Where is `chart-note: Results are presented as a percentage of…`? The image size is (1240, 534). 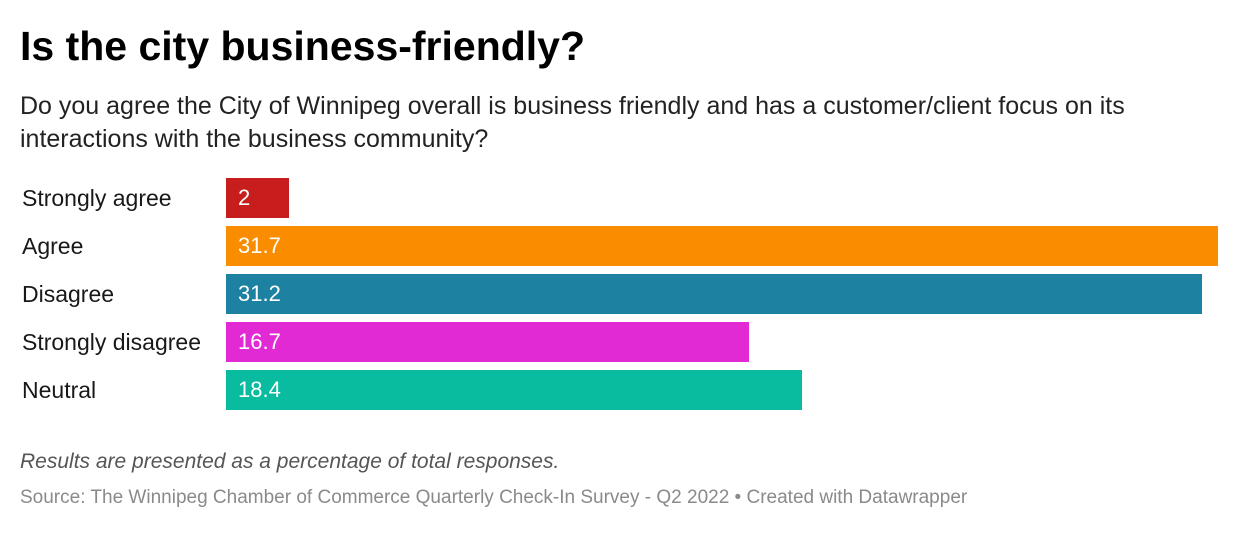
chart-note: Results are presented as a percentage of… is located at coordinates (290, 461).